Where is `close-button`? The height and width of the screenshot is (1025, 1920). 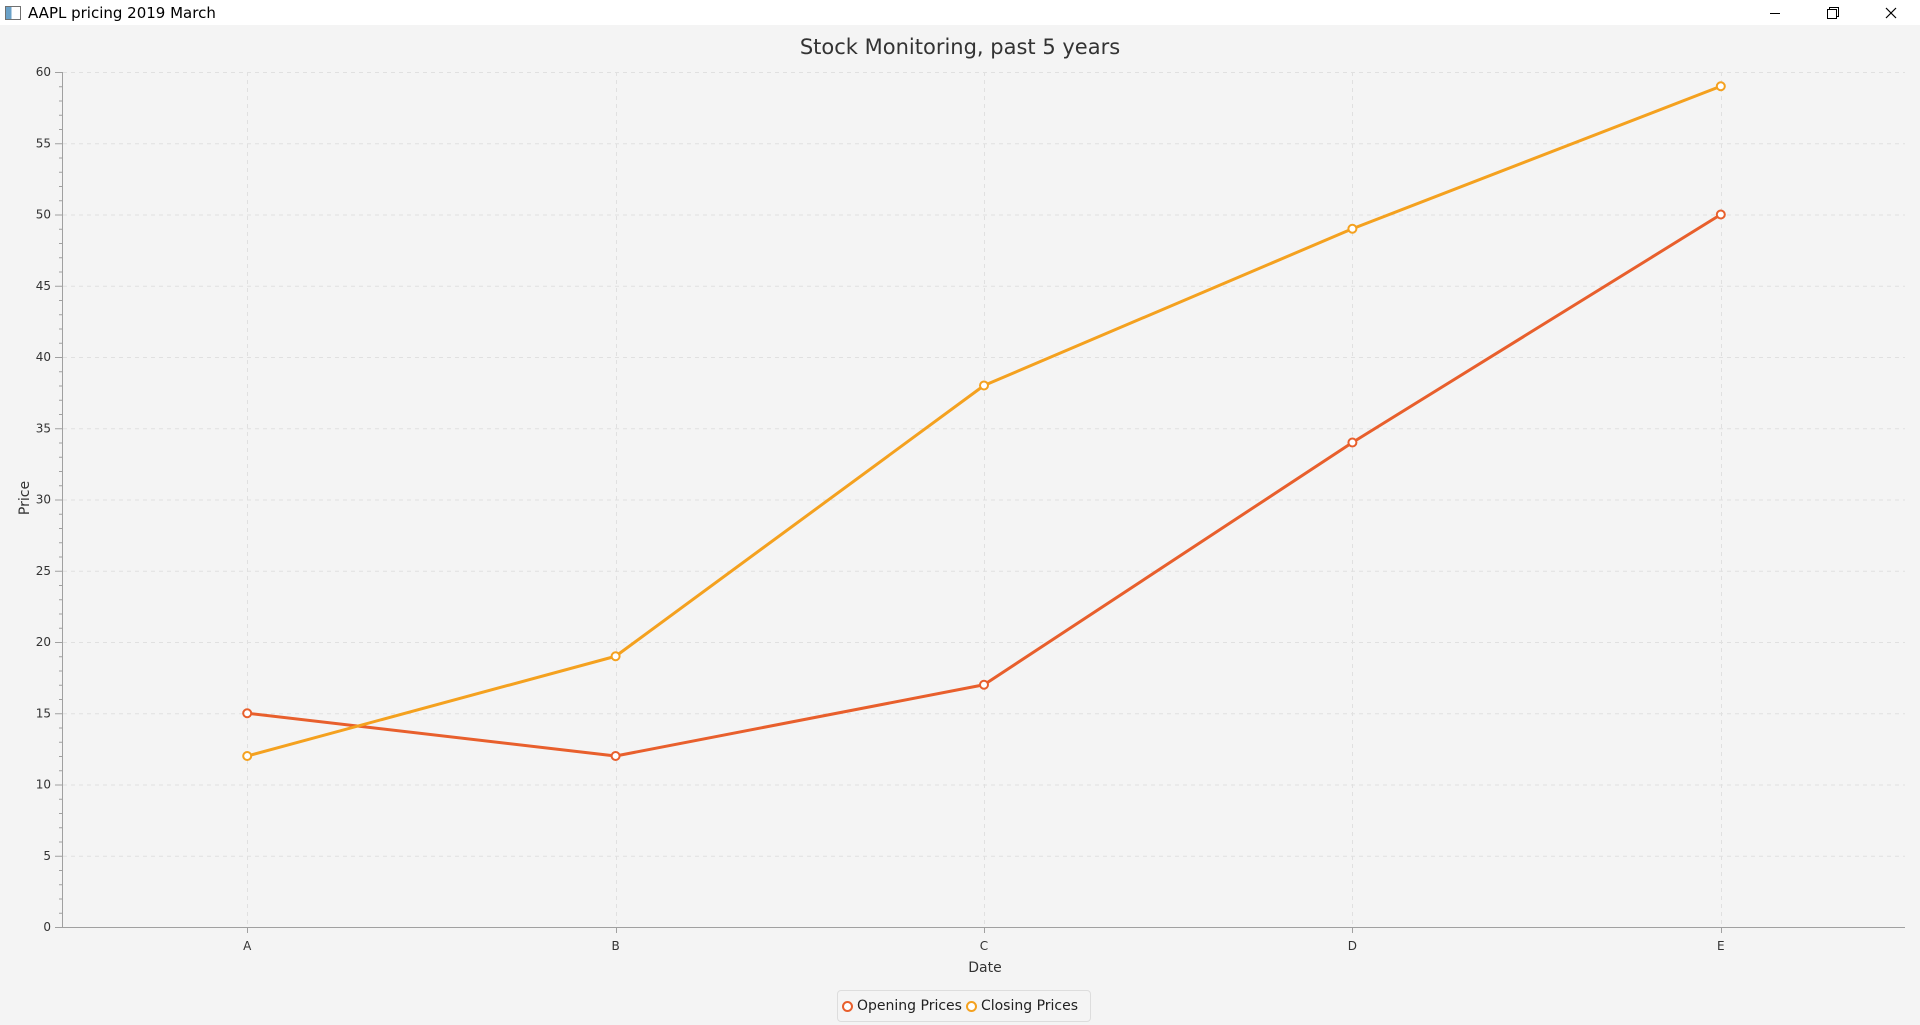
close-button is located at coordinates (1891, 12).